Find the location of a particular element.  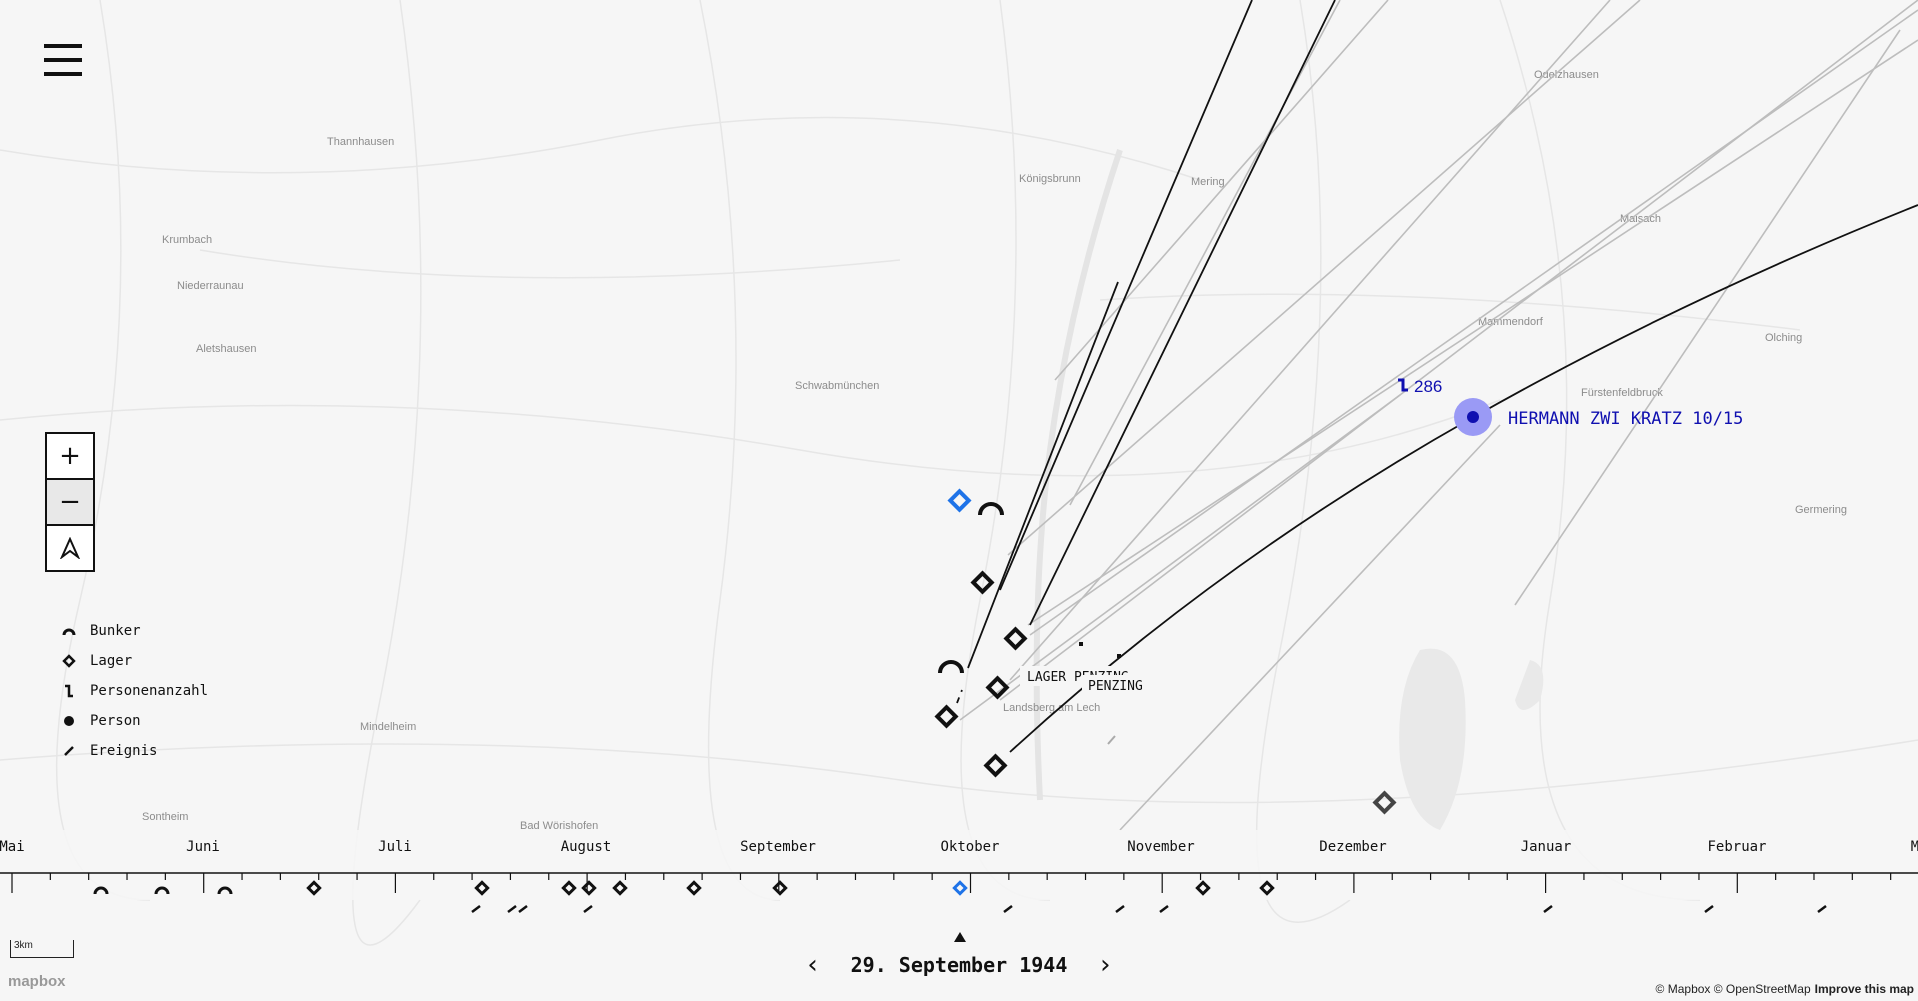

legend-label: Ereignis is located at coordinates (124, 751).